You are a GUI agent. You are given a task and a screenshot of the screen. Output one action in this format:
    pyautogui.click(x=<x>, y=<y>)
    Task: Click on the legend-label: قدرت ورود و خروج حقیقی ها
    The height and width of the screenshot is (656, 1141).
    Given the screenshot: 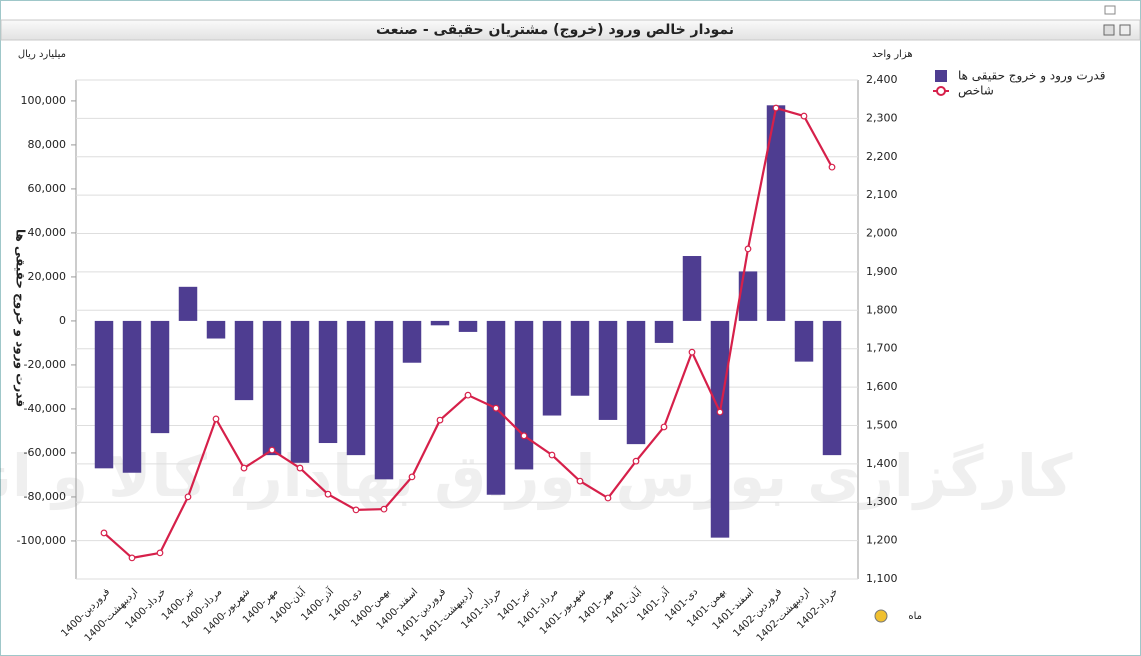 What is the action you would take?
    pyautogui.click(x=1031, y=76)
    